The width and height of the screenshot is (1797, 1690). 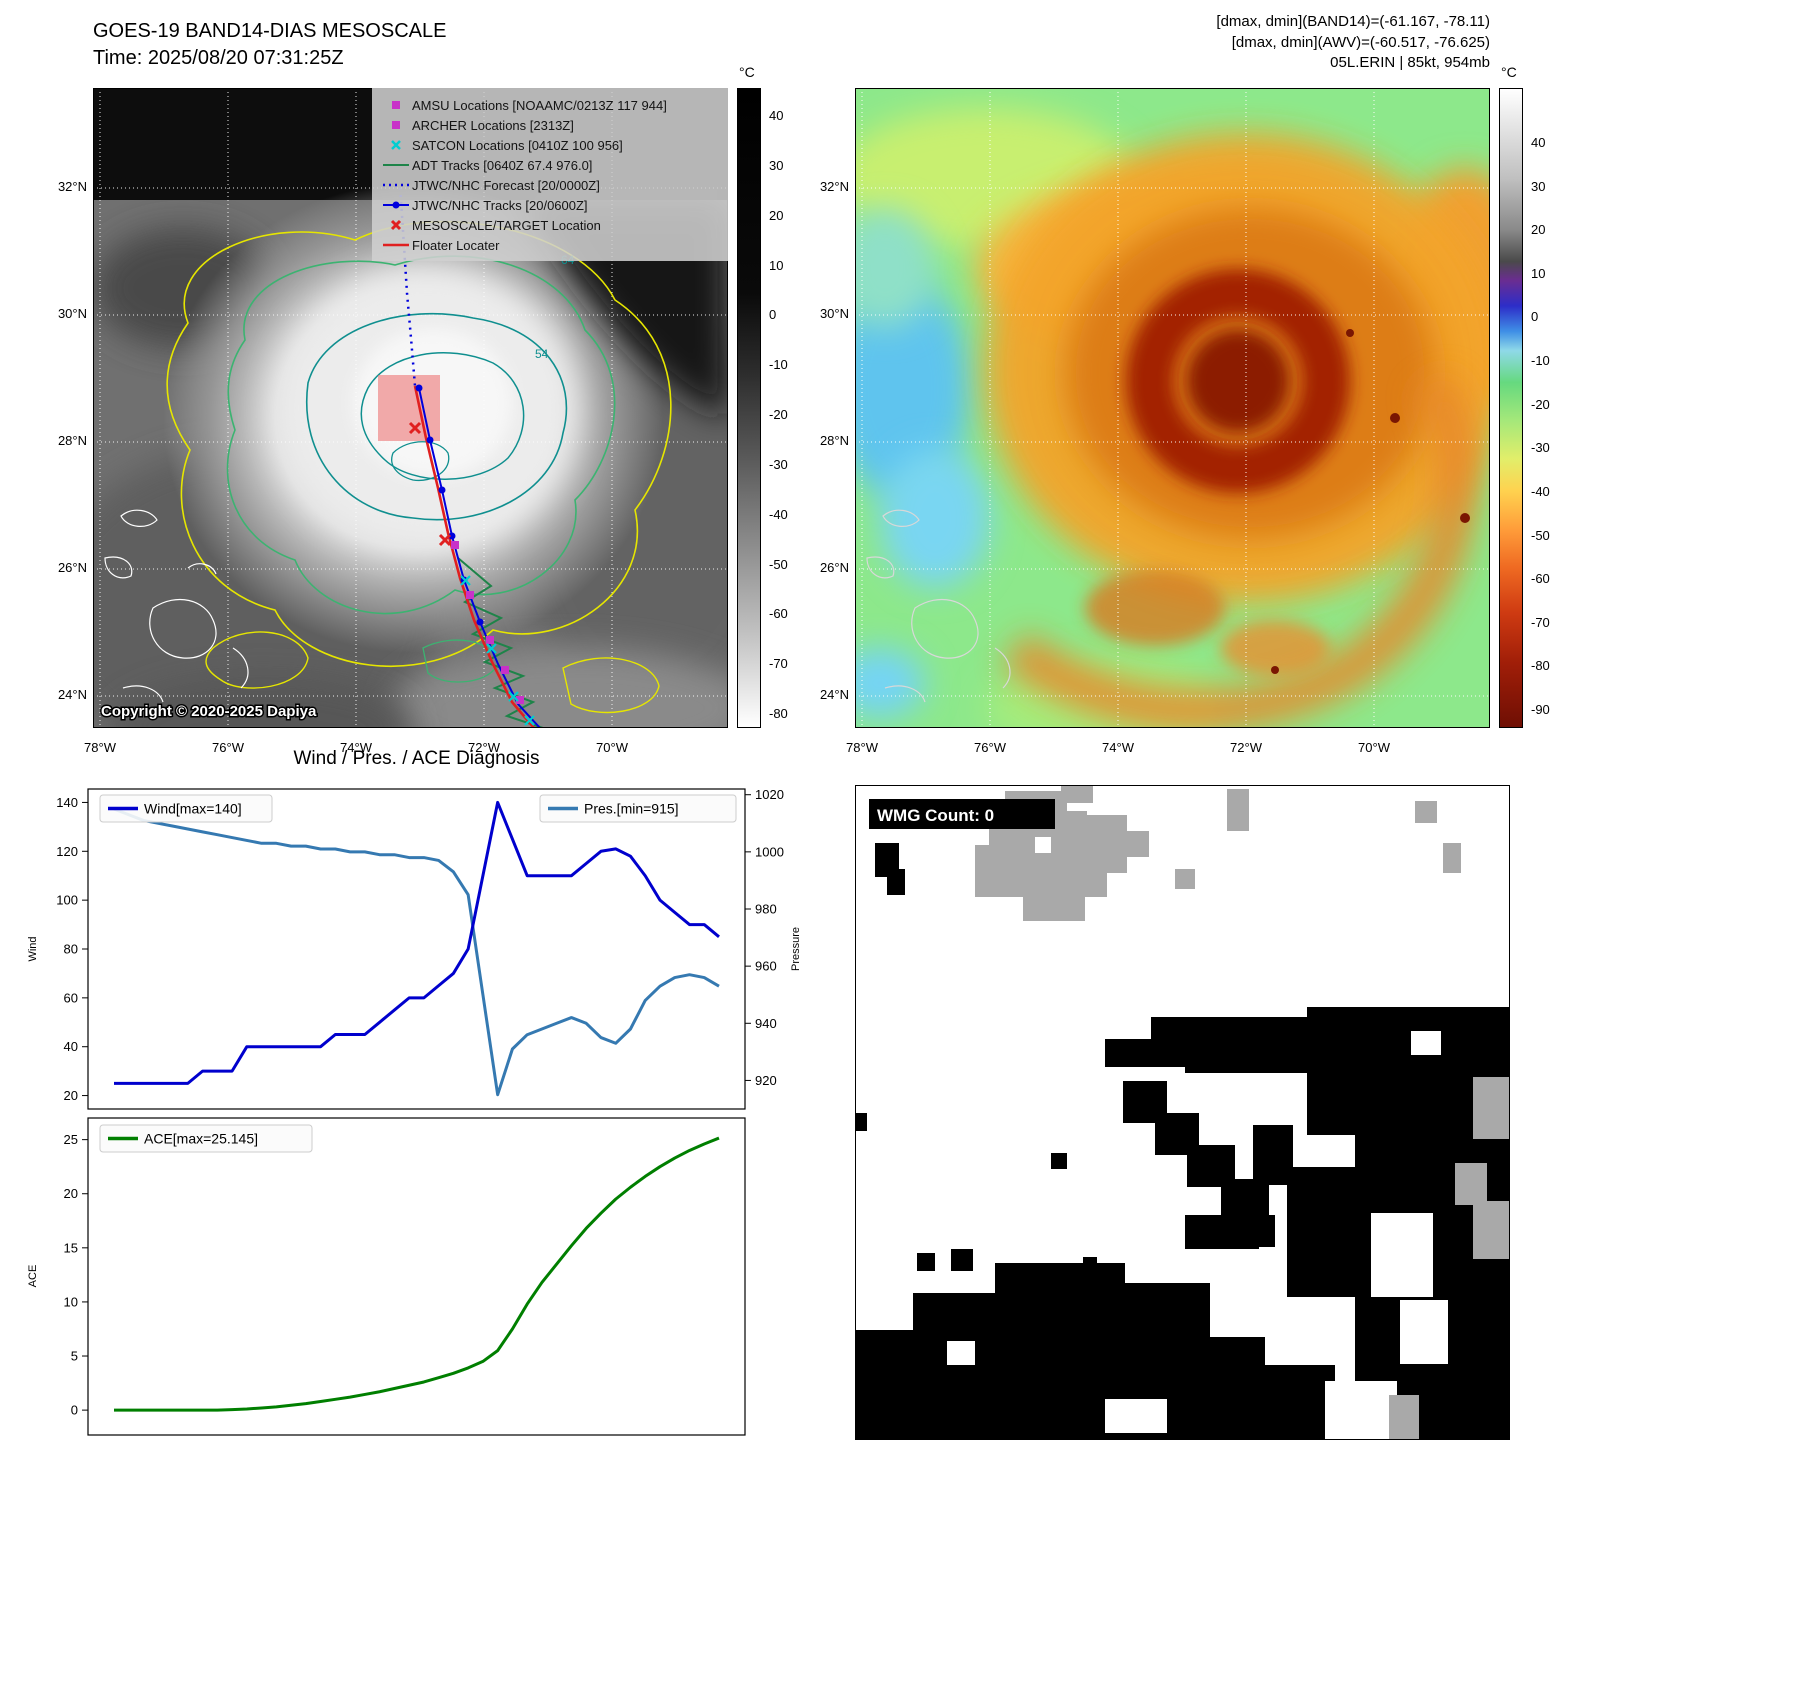 What do you see at coordinates (502, 165) in the screenshot?
I see `legend-item-label: ADT Tracks [0640Z 67.4 976.0]` at bounding box center [502, 165].